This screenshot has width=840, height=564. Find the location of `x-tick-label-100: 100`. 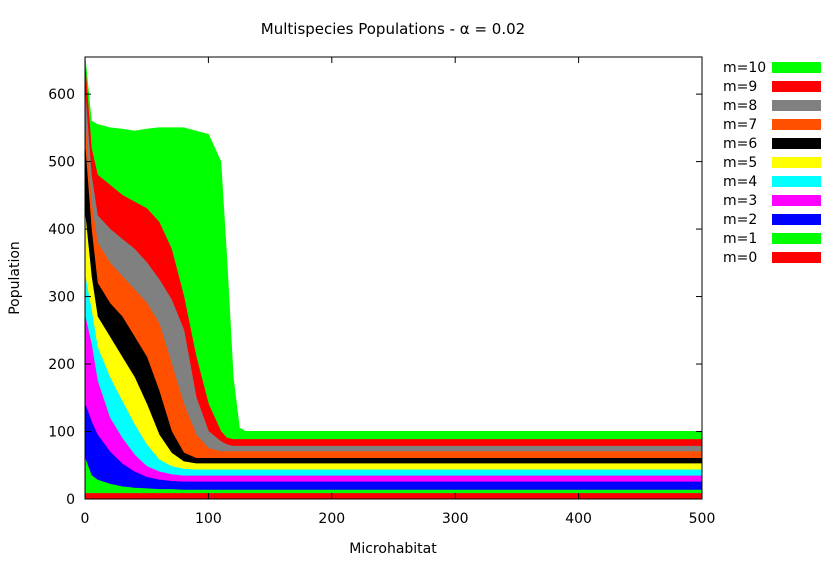

x-tick-label-100: 100 is located at coordinates (208, 519).